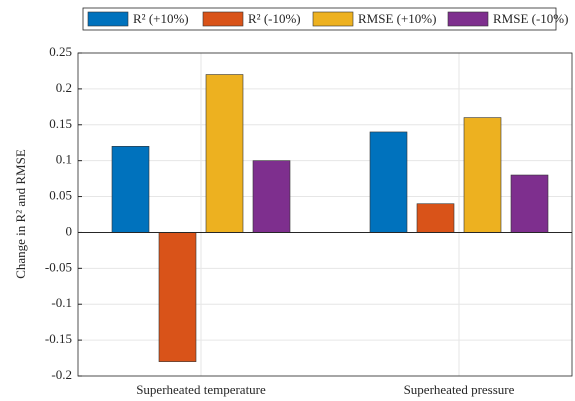 The height and width of the screenshot is (401, 575). Describe the element at coordinates (459, 389) in the screenshot. I see `x-tick-label: Superheated pressure` at that location.